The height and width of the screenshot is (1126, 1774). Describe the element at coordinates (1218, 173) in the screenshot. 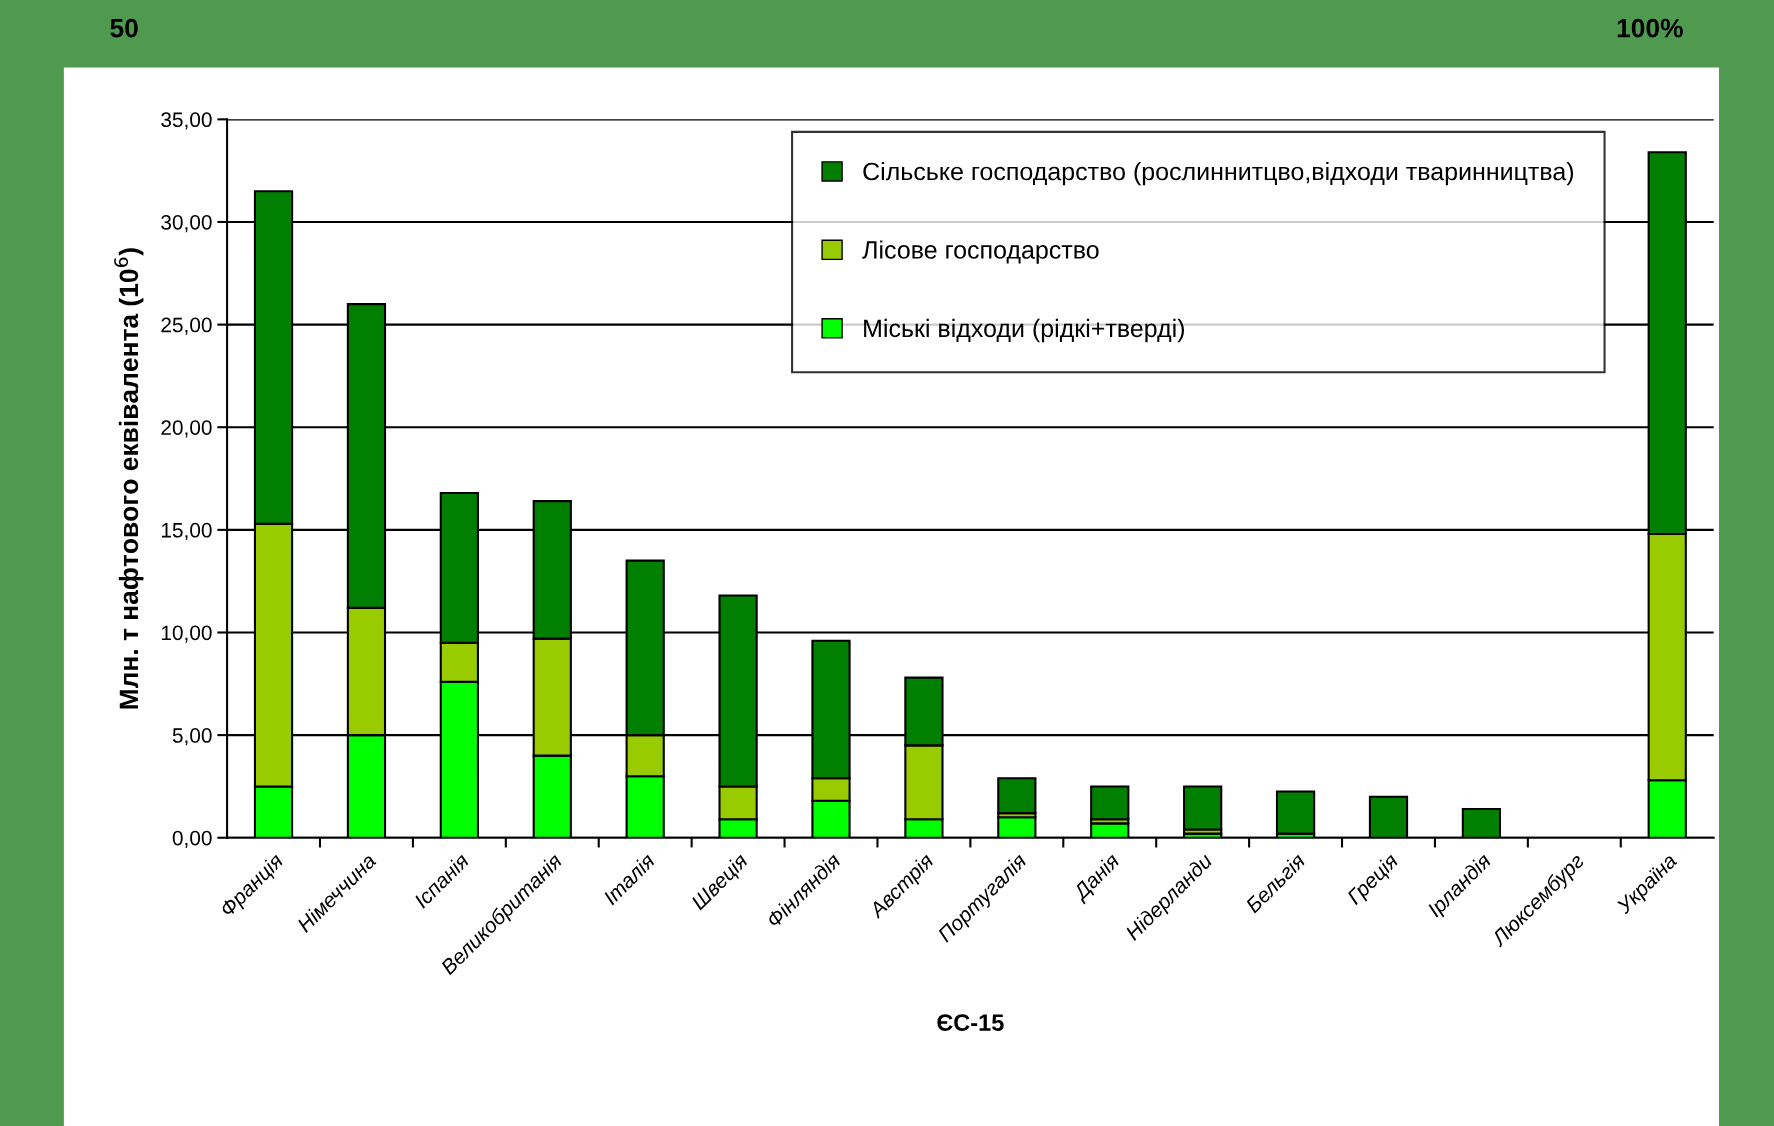

I see `legend-label: Сільське господарство (рослиннитцво,відходи тваринництва)` at that location.